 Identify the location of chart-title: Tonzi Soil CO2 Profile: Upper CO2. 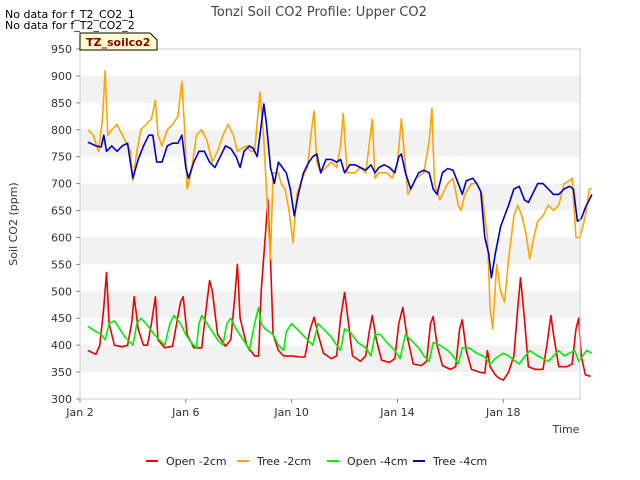
(318, 12).